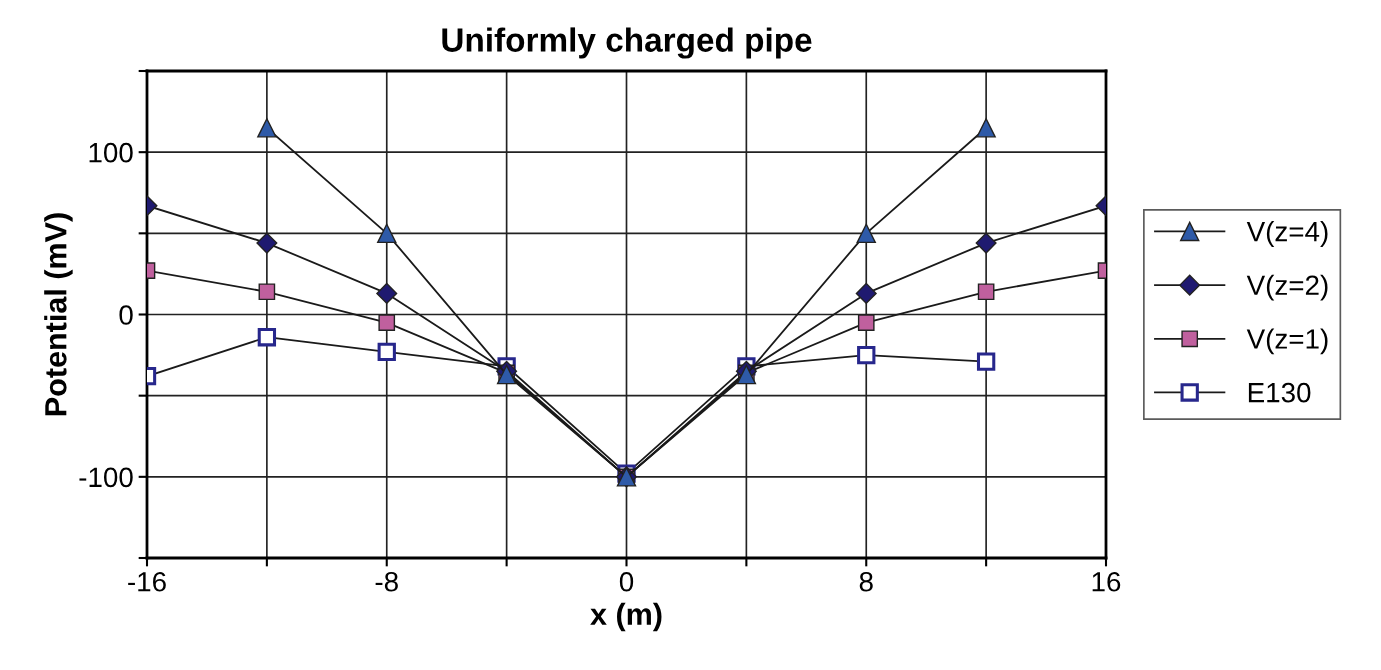  Describe the element at coordinates (1287, 234) in the screenshot. I see `legend-label: V(z=4)` at that location.